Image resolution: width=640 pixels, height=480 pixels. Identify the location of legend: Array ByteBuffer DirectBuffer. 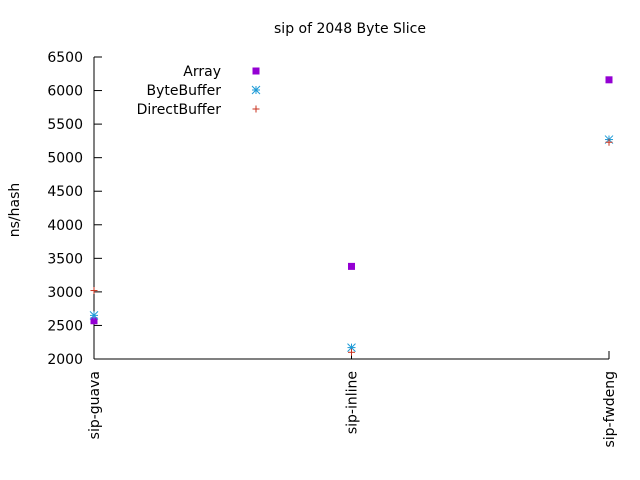
(199, 91).